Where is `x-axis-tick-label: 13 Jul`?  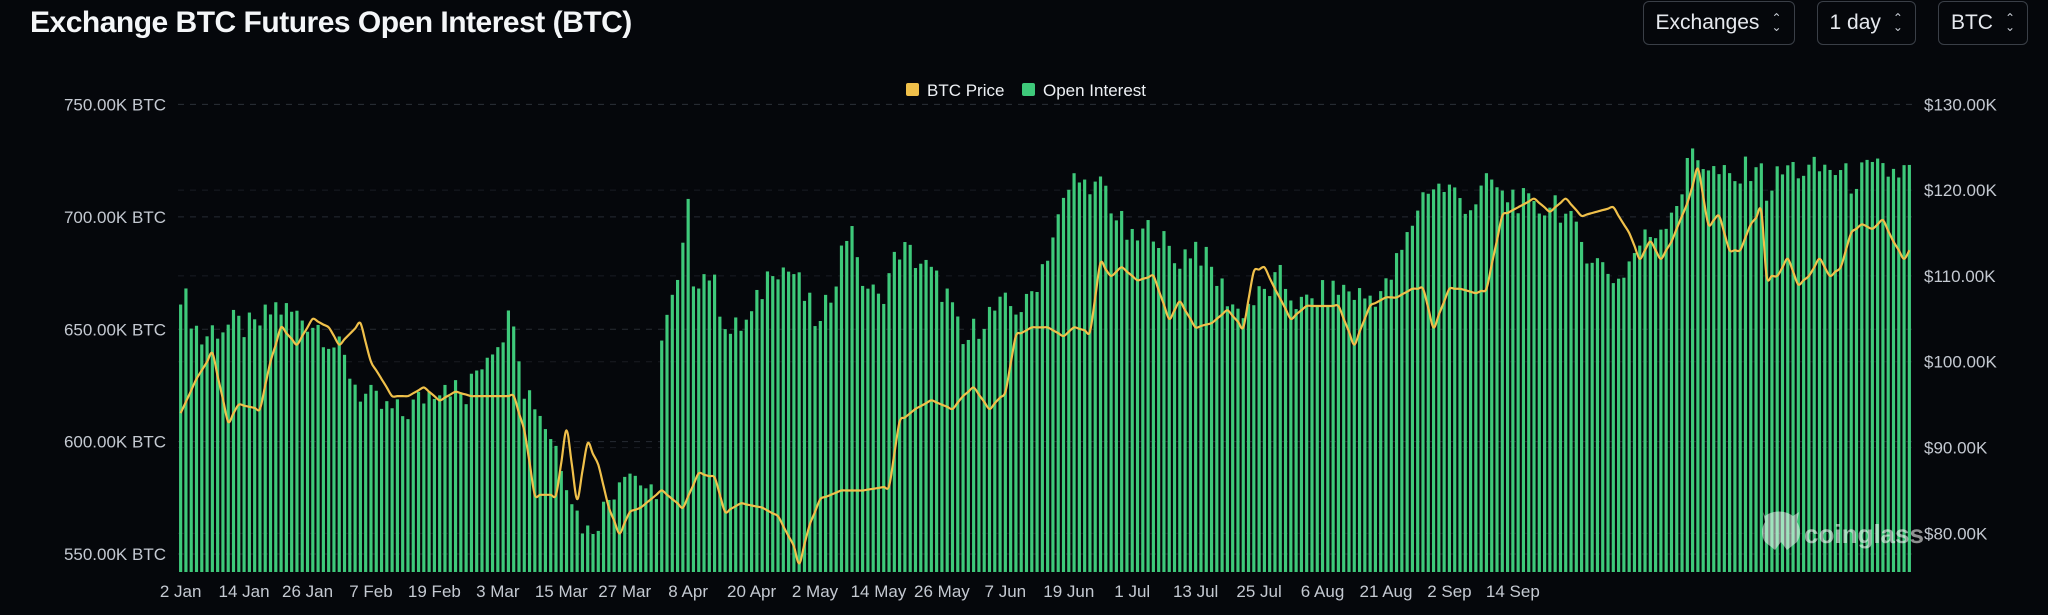
x-axis-tick-label: 13 Jul is located at coordinates (1195, 591).